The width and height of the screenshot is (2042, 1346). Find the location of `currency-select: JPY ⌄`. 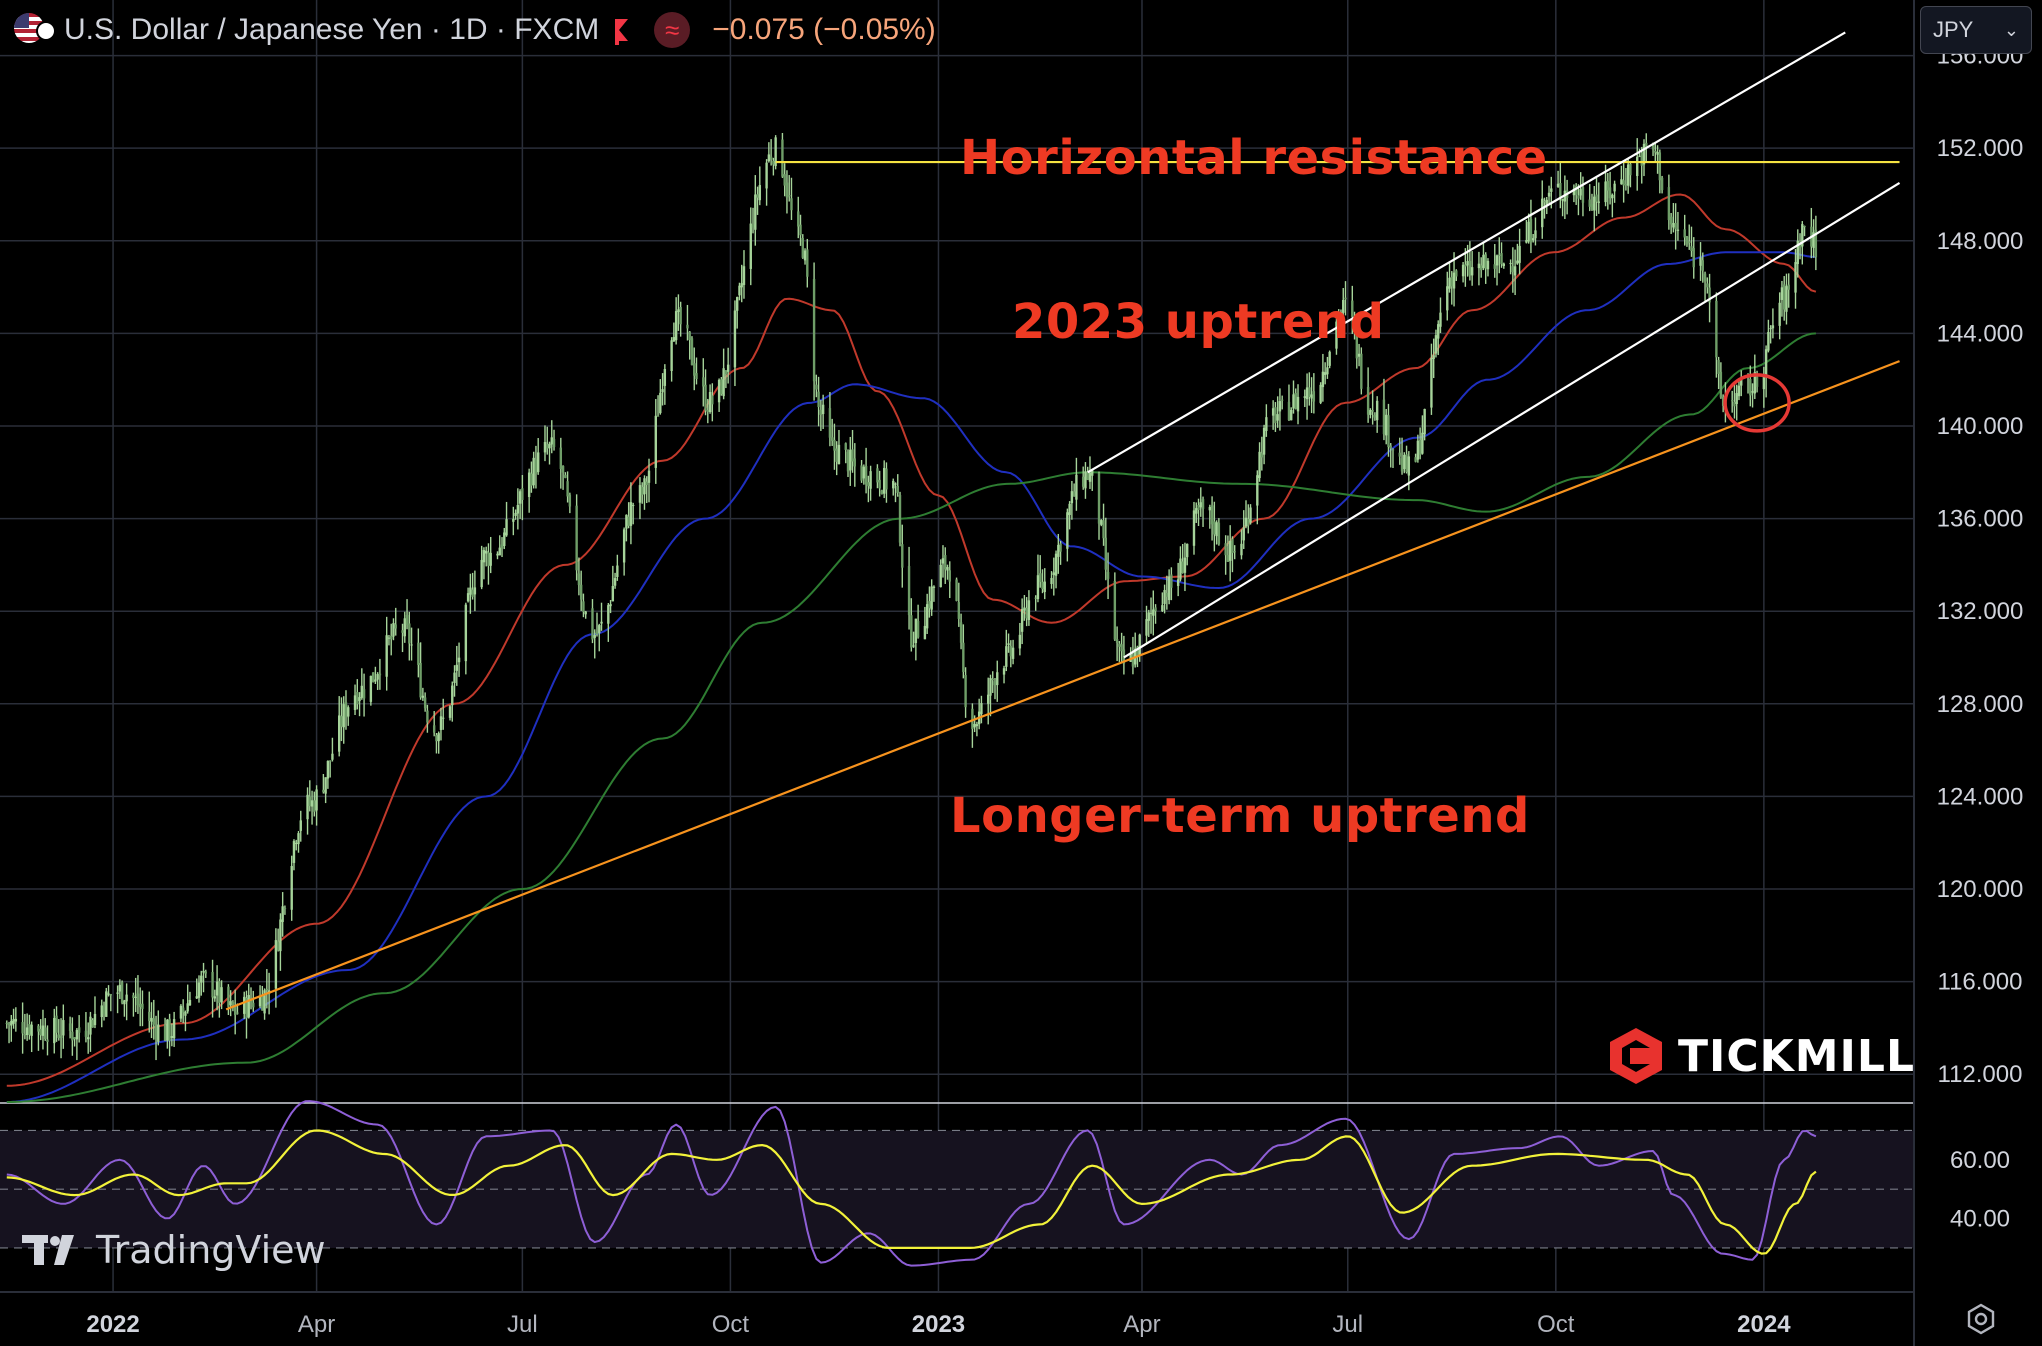

currency-select: JPY ⌄ is located at coordinates (1976, 30).